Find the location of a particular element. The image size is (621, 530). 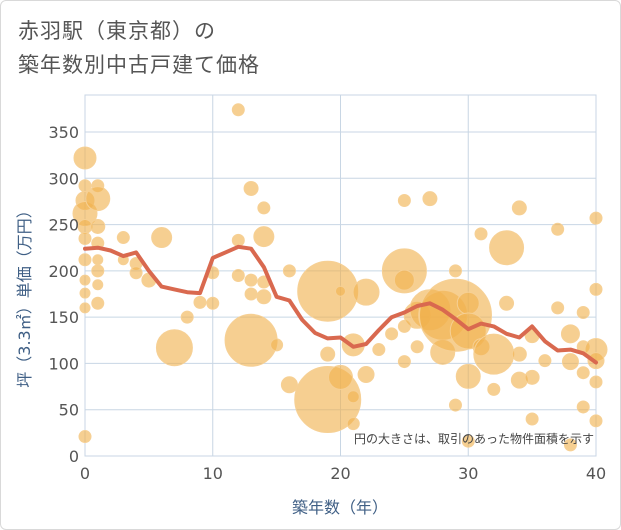

x-tick-label: 40 is located at coordinates (596, 473).